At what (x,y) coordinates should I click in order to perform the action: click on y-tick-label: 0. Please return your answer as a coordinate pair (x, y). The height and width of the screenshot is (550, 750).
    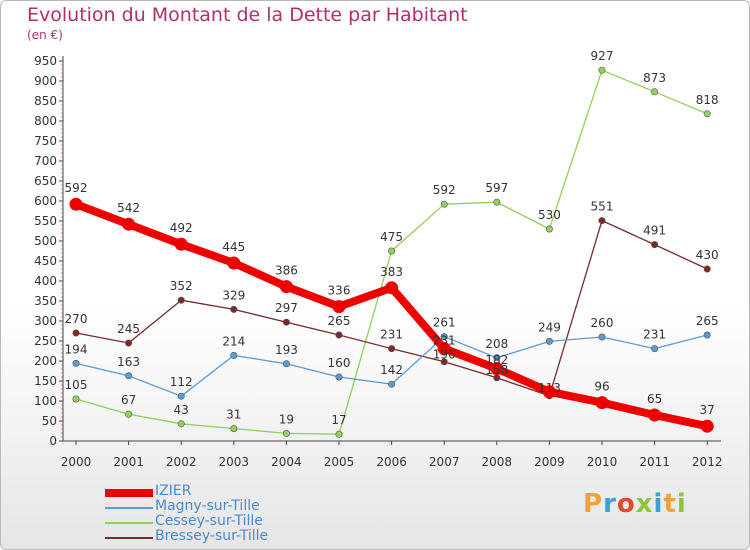
    Looking at the image, I should click on (53, 441).